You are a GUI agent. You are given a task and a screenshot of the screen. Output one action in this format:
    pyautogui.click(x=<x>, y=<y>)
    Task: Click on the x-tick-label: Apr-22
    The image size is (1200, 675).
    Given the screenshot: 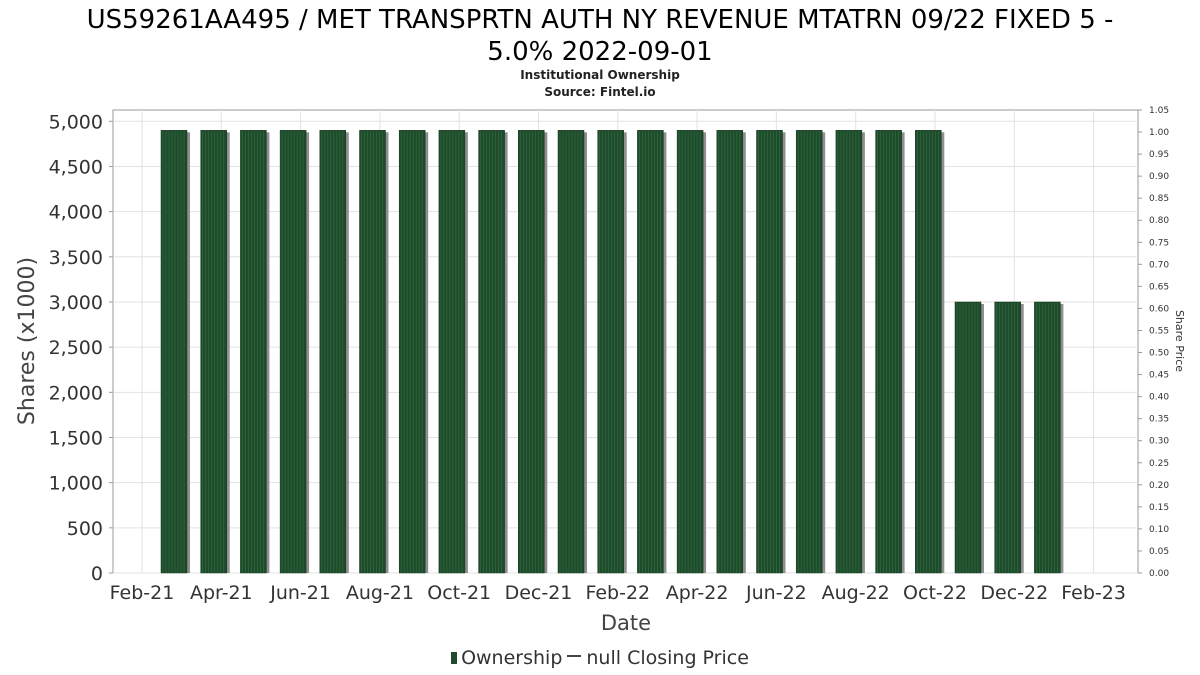 What is the action you would take?
    pyautogui.click(x=697, y=593)
    